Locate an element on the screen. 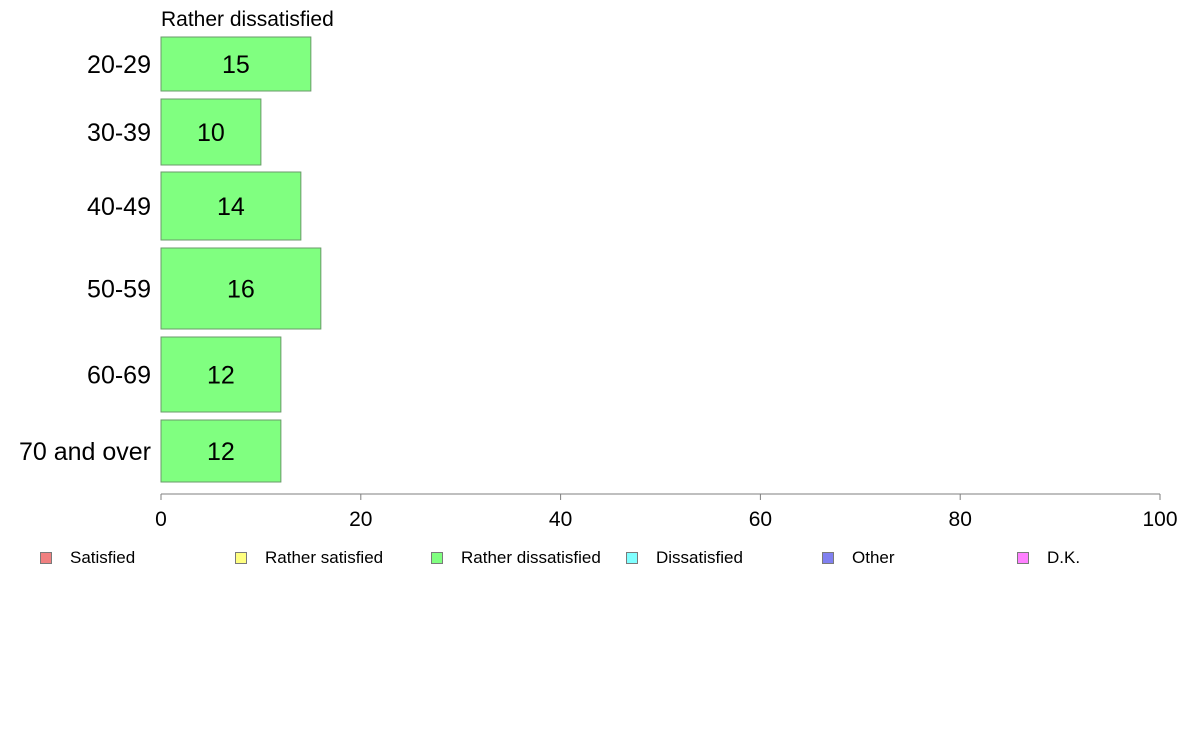 The height and width of the screenshot is (736, 1188). legend-item: Rather satisfied is located at coordinates (309, 558).